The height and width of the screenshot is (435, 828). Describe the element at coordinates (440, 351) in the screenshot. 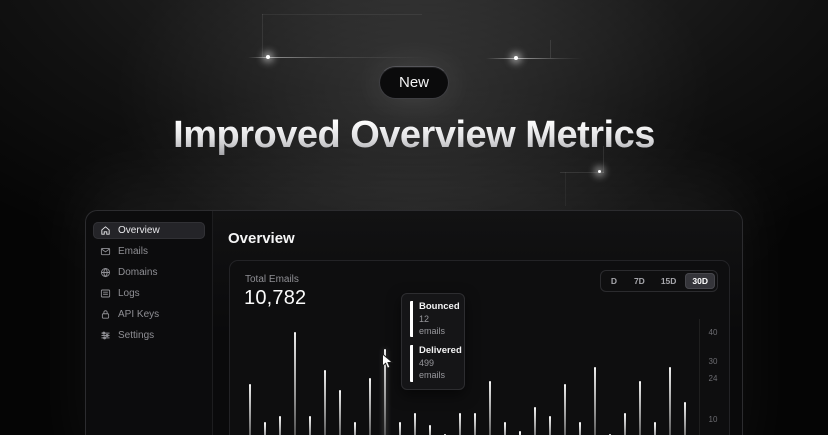

I see `tooltip-row-title: Delivered` at that location.